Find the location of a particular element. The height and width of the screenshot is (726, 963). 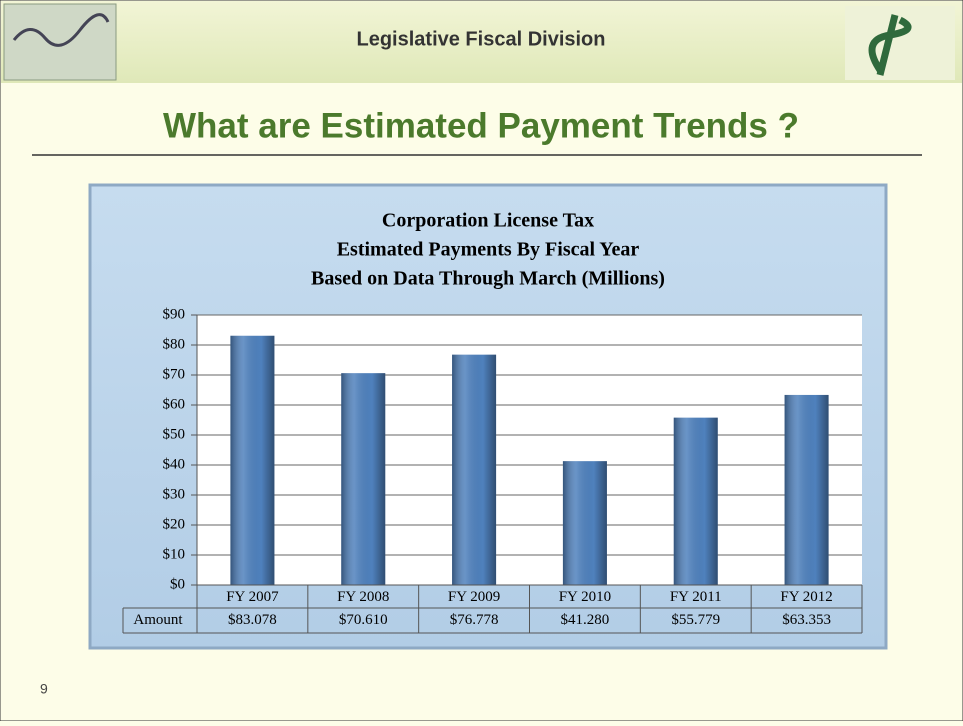

slide-title: What are Estimated Payment Trends ? is located at coordinates (481, 125).